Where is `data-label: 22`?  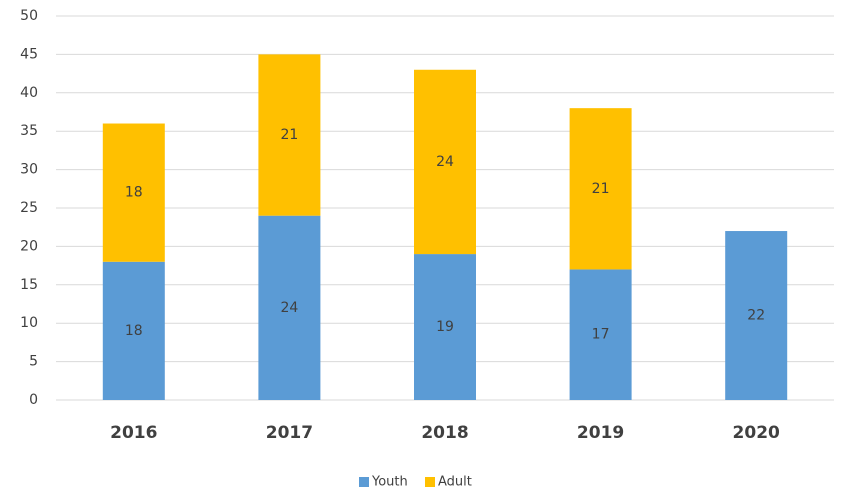 data-label: 22 is located at coordinates (756, 316).